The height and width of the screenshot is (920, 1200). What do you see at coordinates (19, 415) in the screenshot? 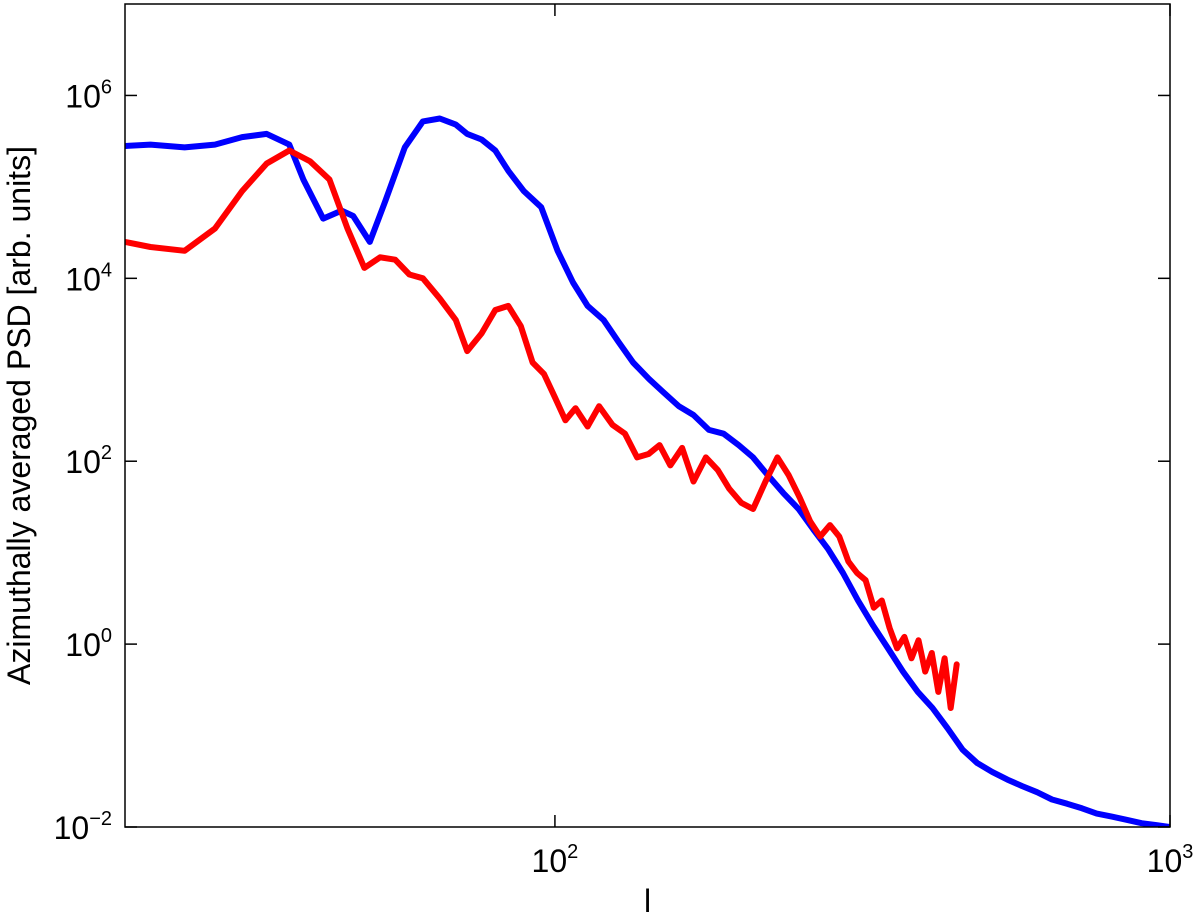
I see `y-axis-label: Azimuthally averaged PSD [arb. units]` at bounding box center [19, 415].